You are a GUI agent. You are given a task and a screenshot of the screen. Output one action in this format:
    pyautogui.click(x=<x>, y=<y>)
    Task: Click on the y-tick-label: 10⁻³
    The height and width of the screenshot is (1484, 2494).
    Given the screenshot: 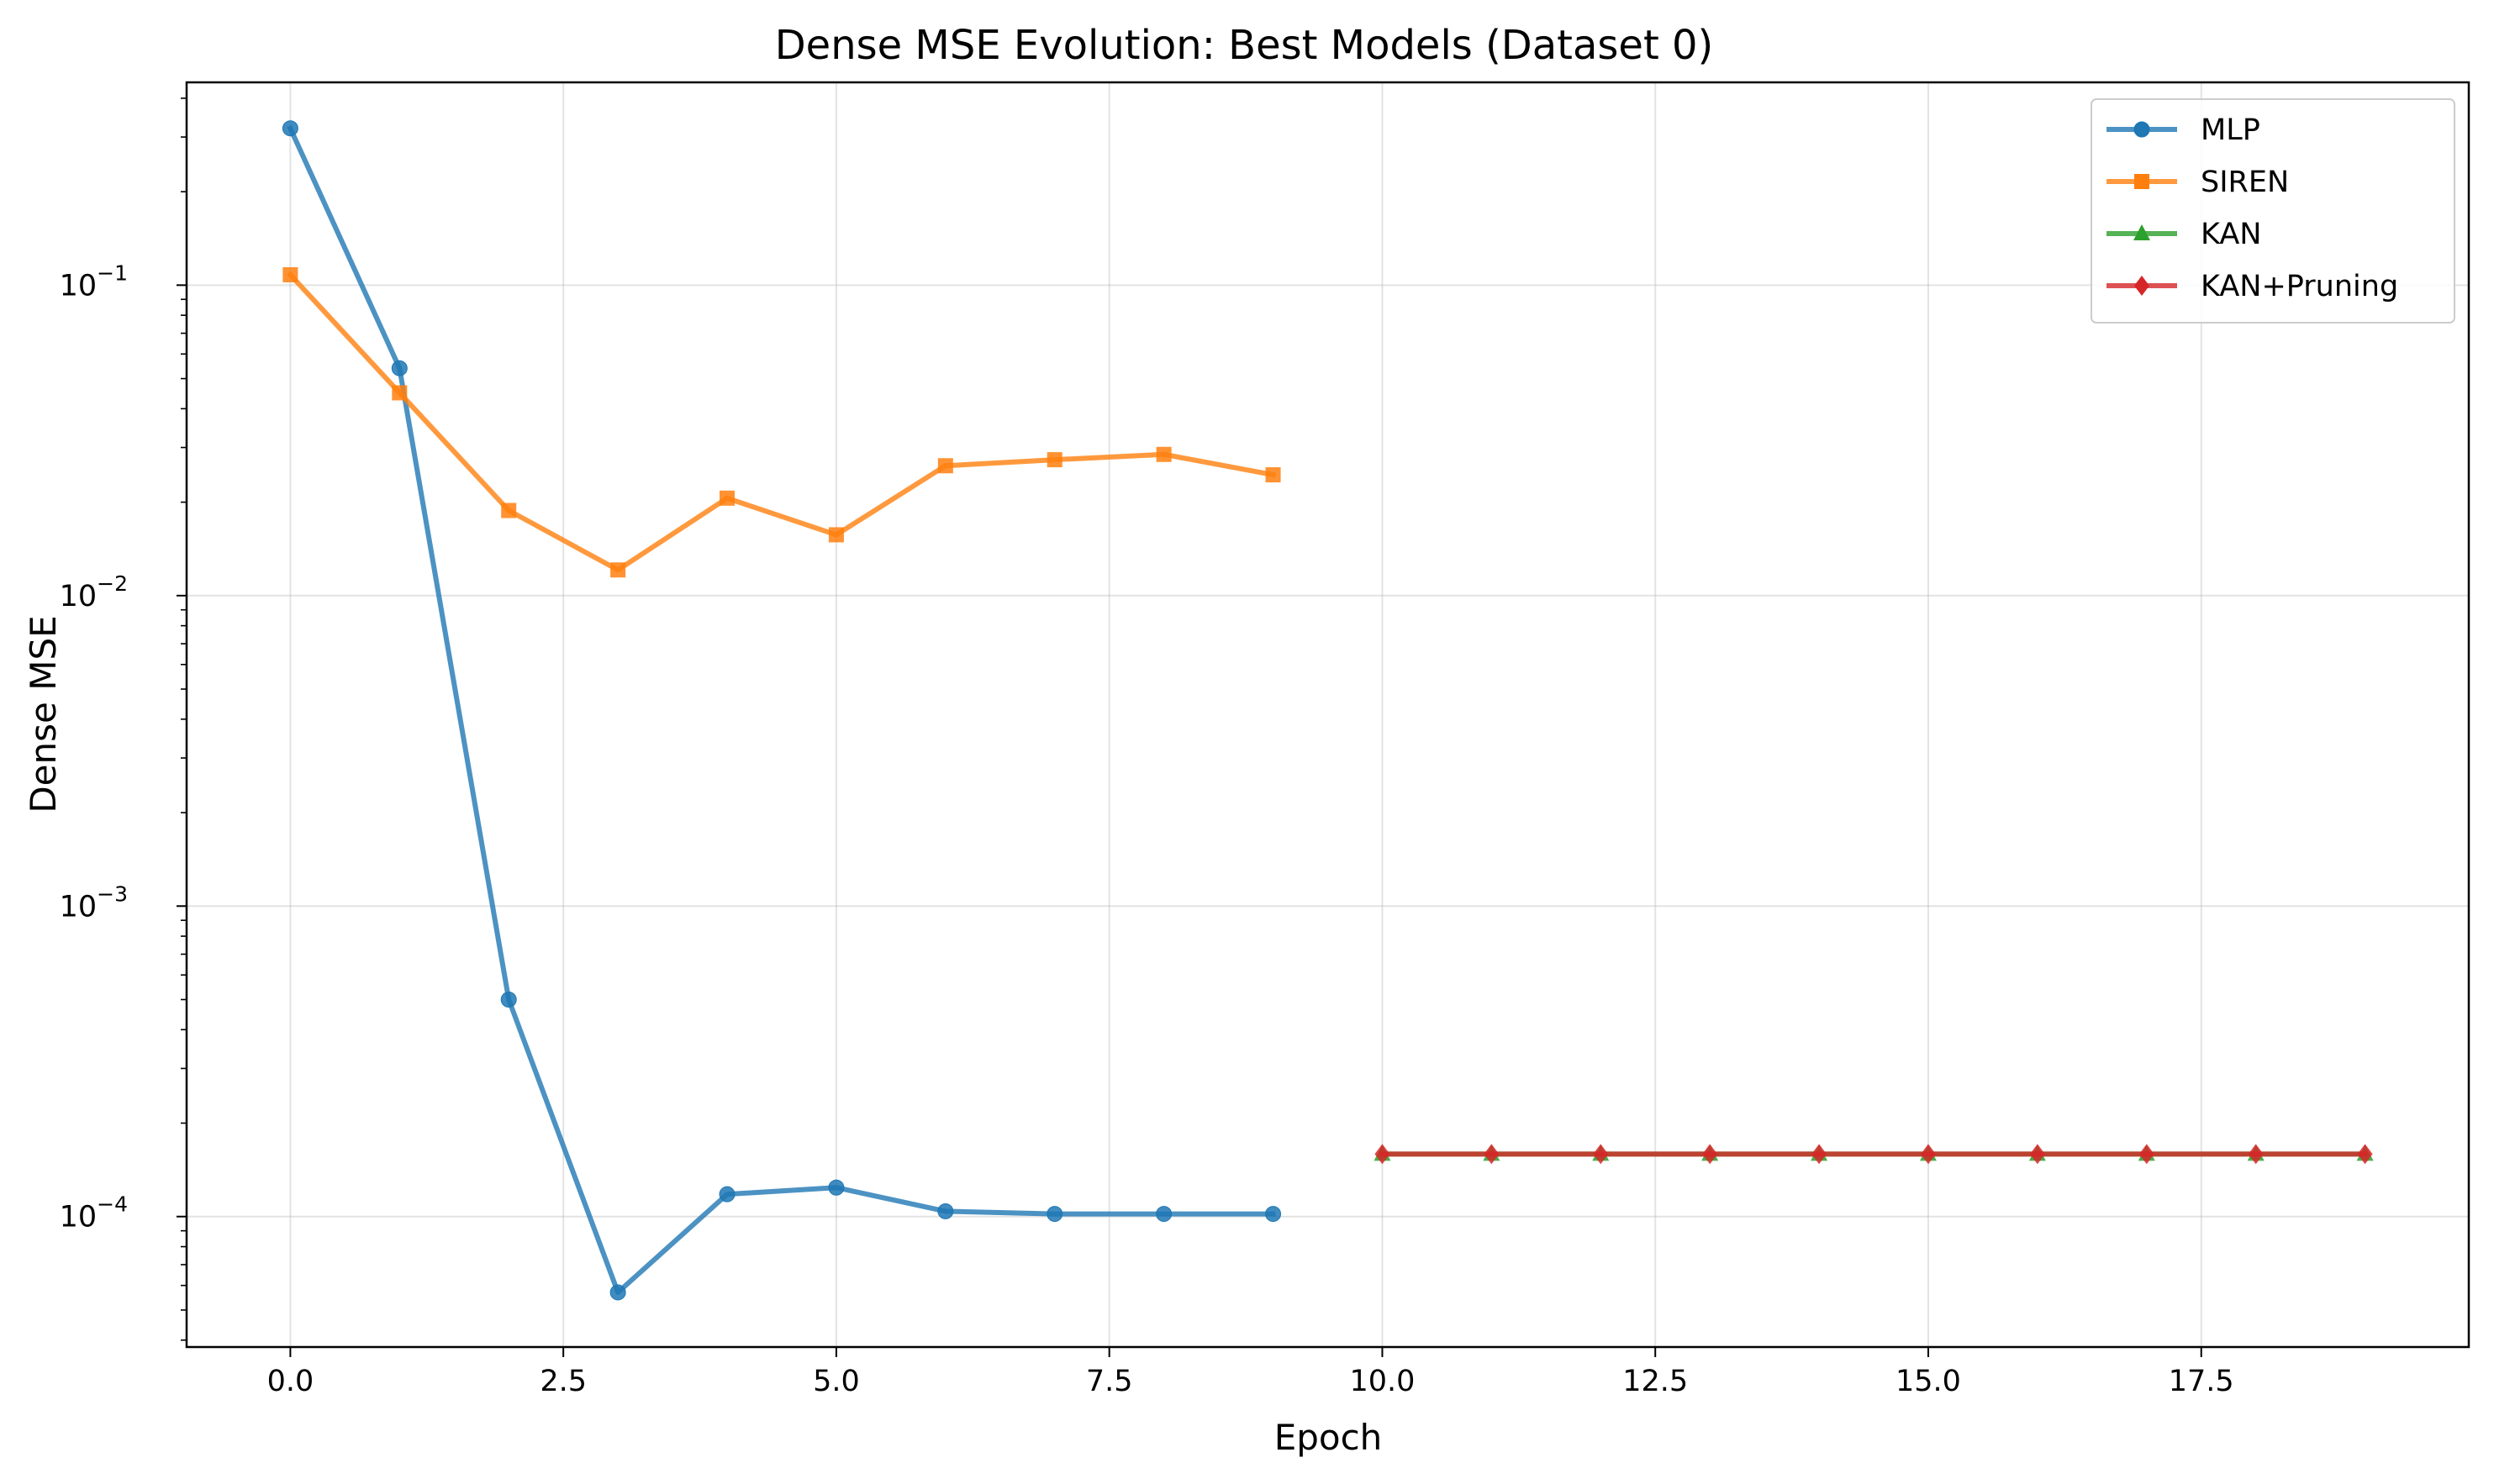 What is the action you would take?
    pyautogui.click(x=94, y=903)
    